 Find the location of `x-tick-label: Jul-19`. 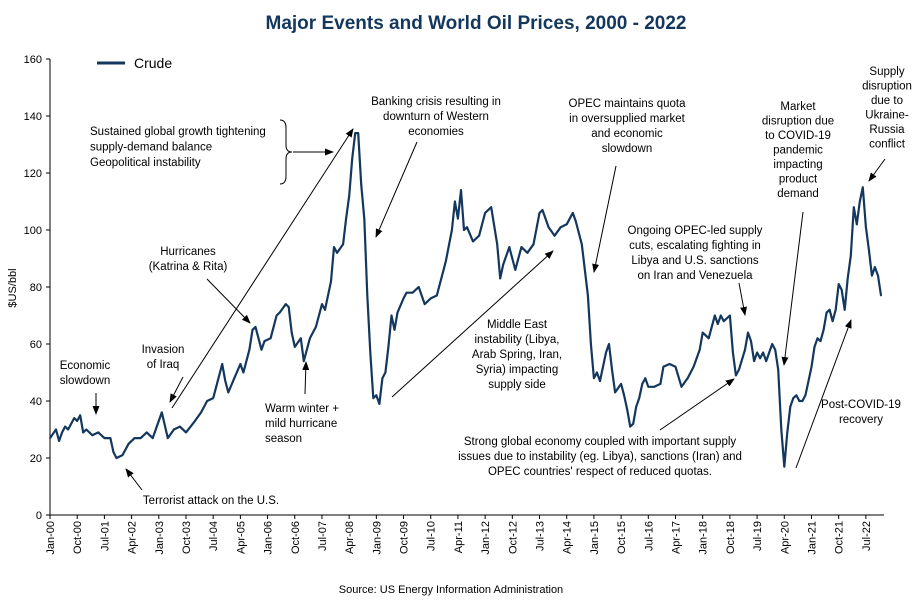

x-tick-label: Jul-19 is located at coordinates (758, 536).